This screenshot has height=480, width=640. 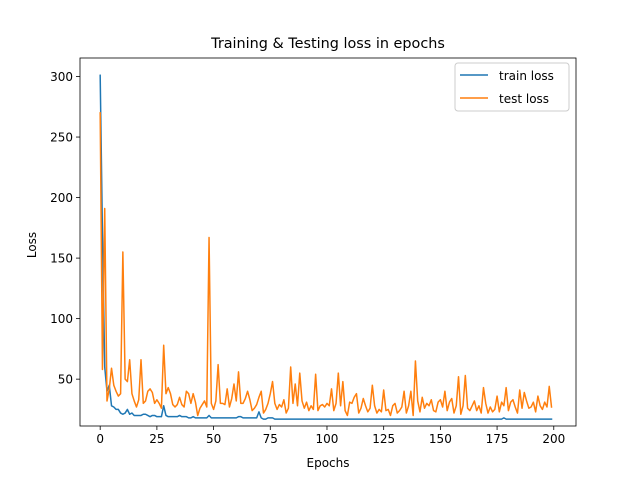 I want to click on legend-label-train-loss: train loss, so click(x=526, y=76).